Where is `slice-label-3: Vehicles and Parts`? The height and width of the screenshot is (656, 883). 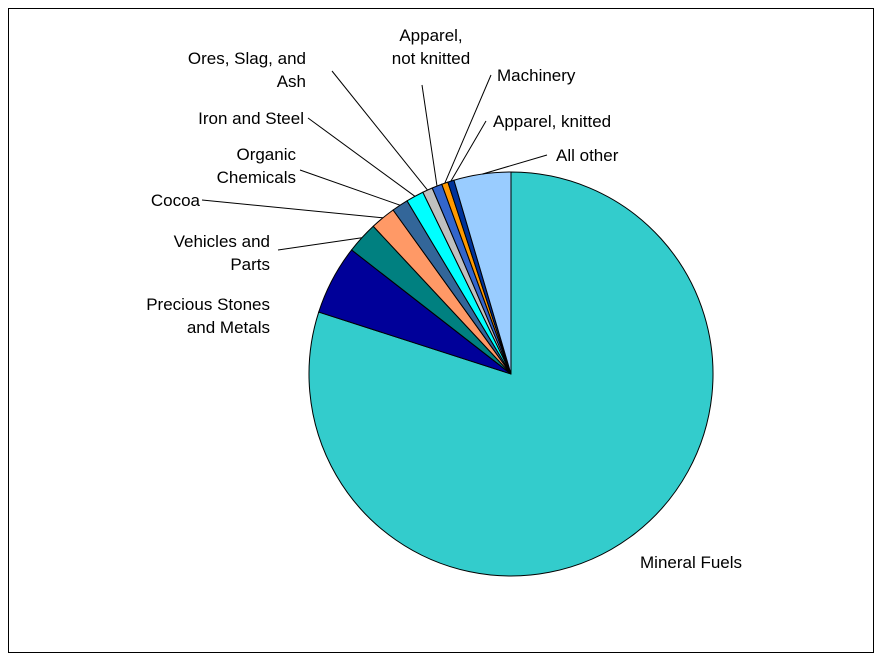 slice-label-3: Vehicles and Parts is located at coordinates (222, 253).